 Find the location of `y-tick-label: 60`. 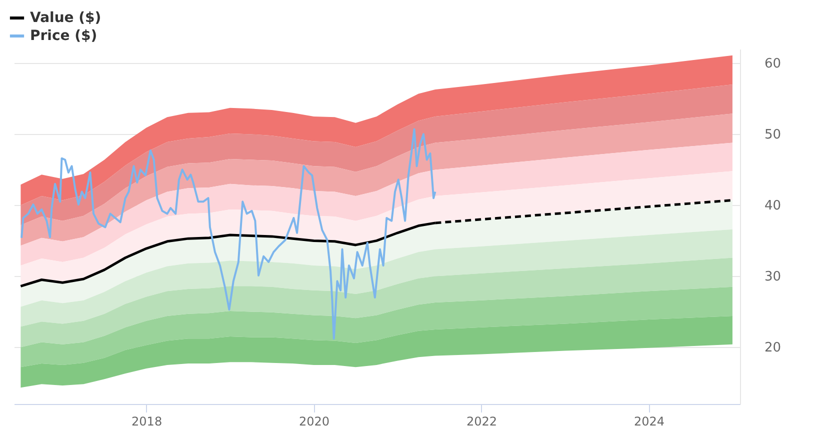

y-tick-label: 60 is located at coordinates (773, 64).